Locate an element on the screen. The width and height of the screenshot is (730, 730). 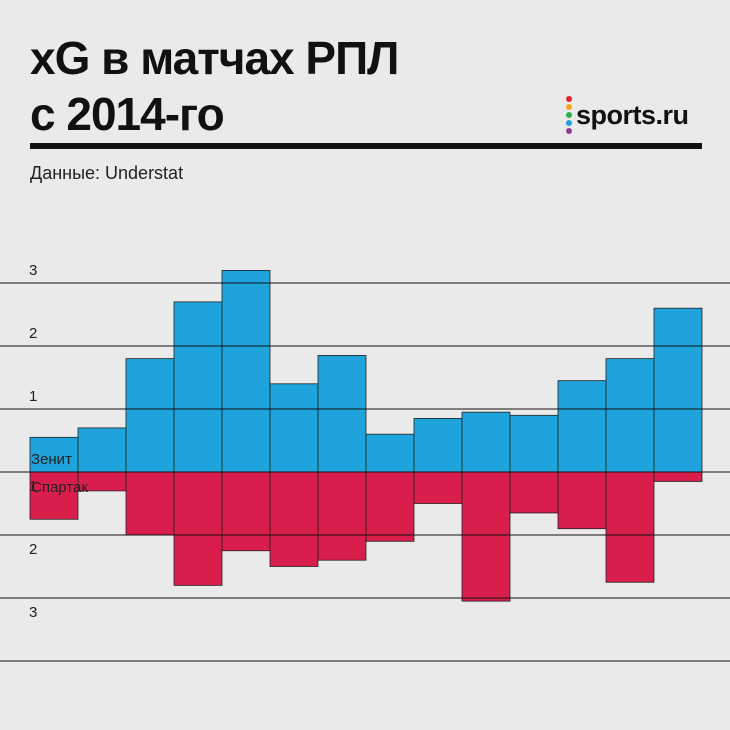
logo-dot-red is located at coordinates (569, 99).